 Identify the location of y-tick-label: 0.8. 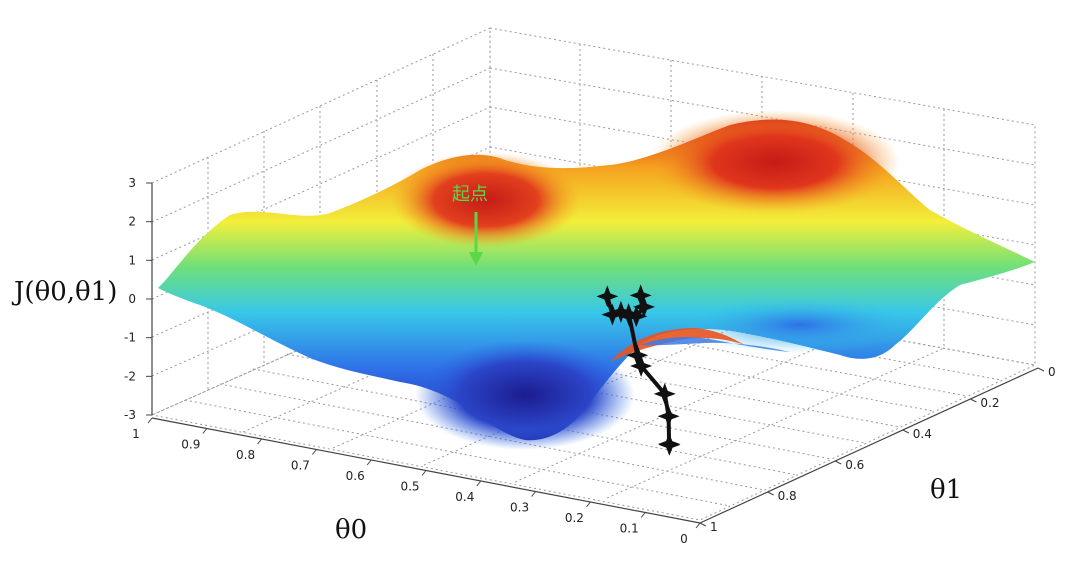
(787, 496).